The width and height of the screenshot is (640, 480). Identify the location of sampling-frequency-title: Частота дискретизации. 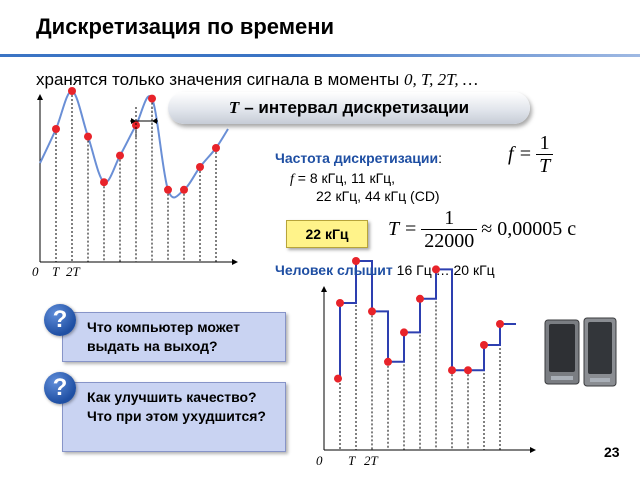
(357, 158).